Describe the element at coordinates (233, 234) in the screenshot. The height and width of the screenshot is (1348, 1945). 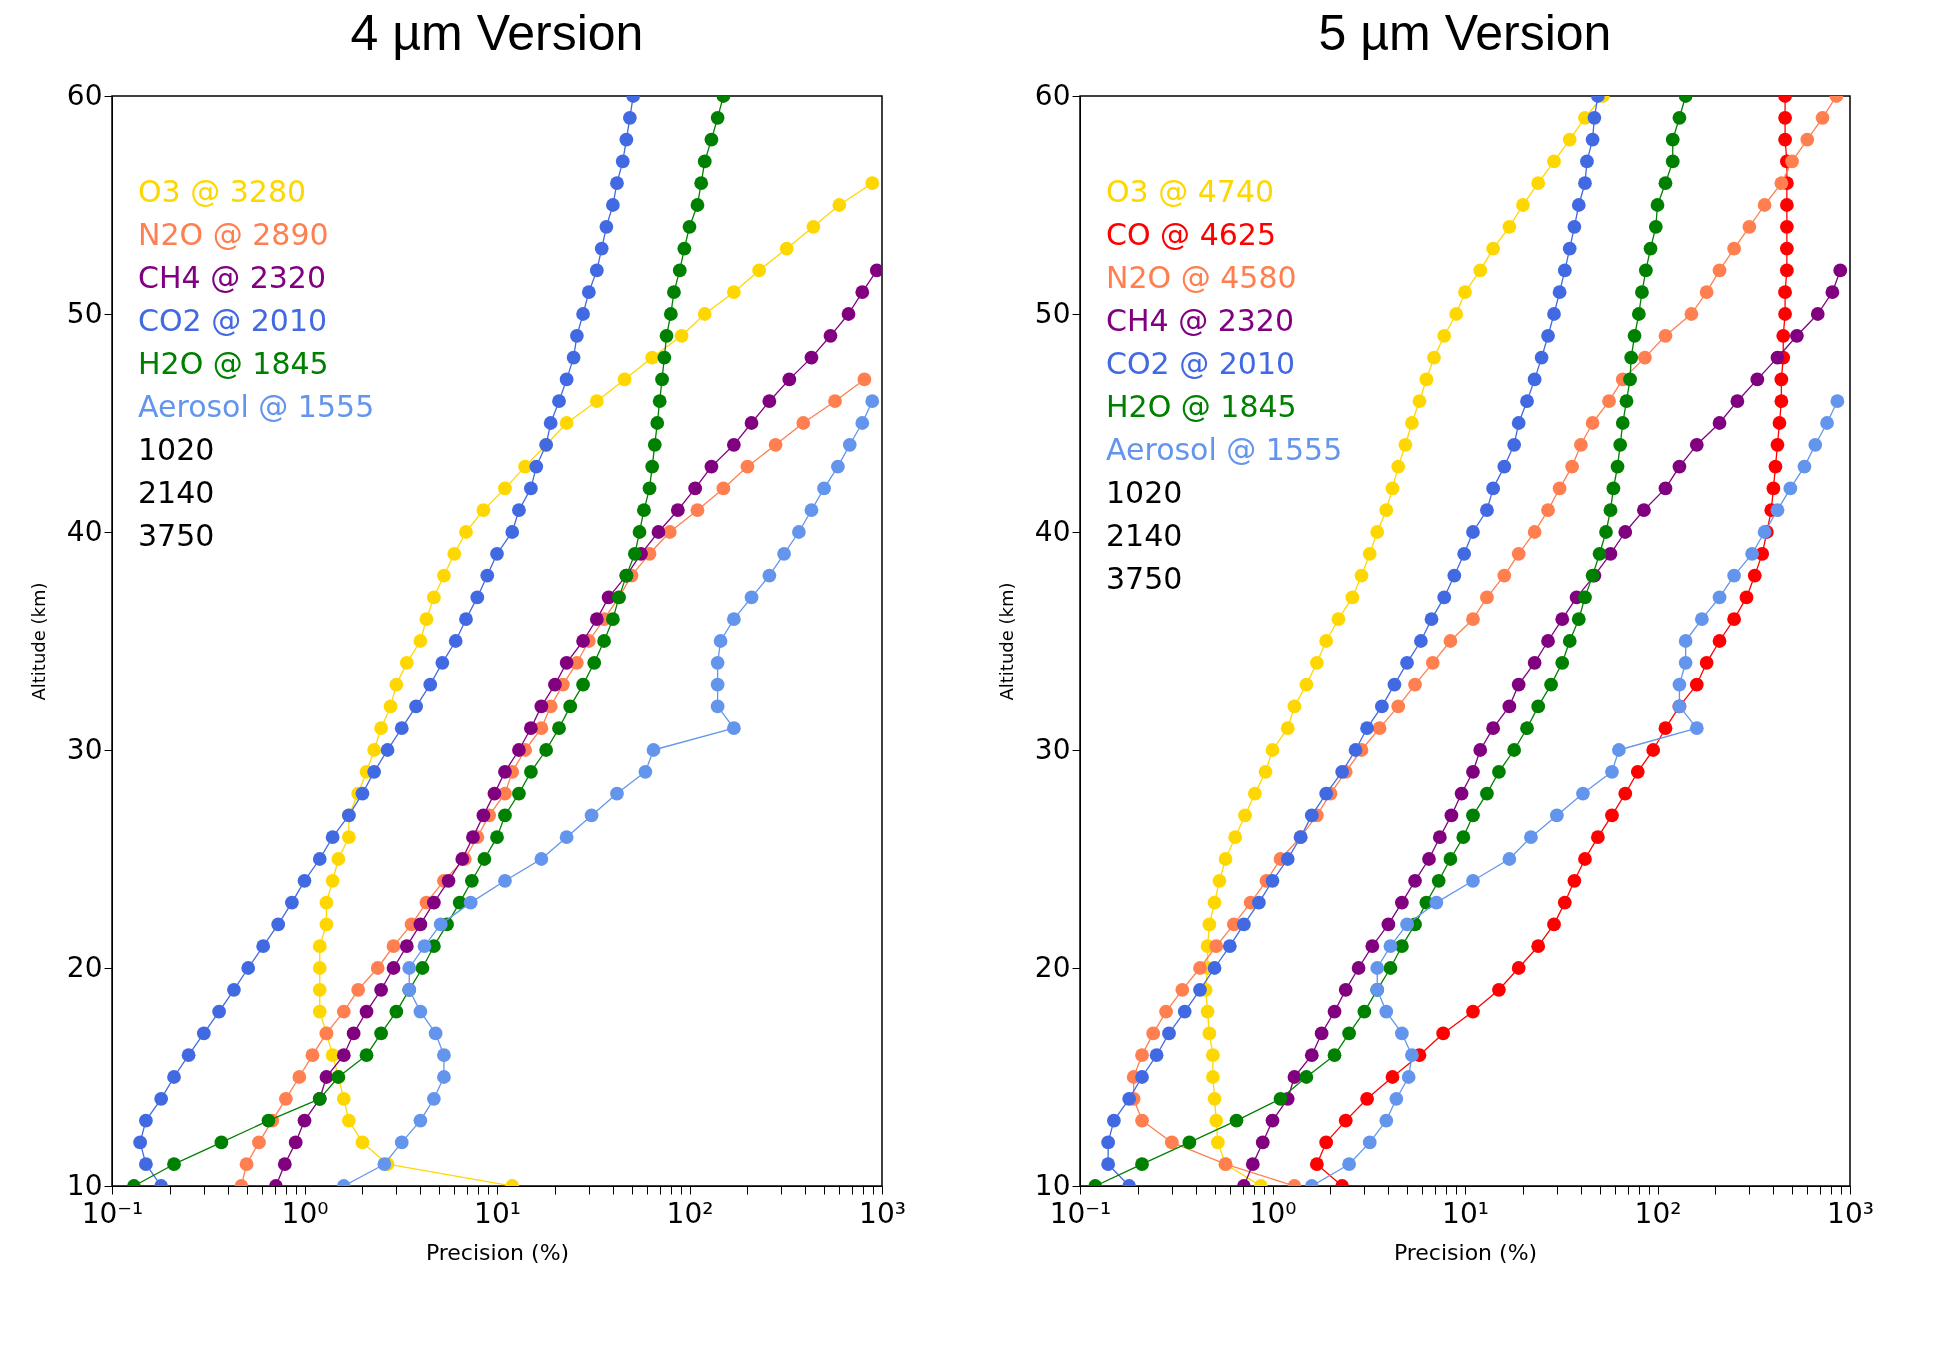
I see `text: N2O @ 2890` at that location.